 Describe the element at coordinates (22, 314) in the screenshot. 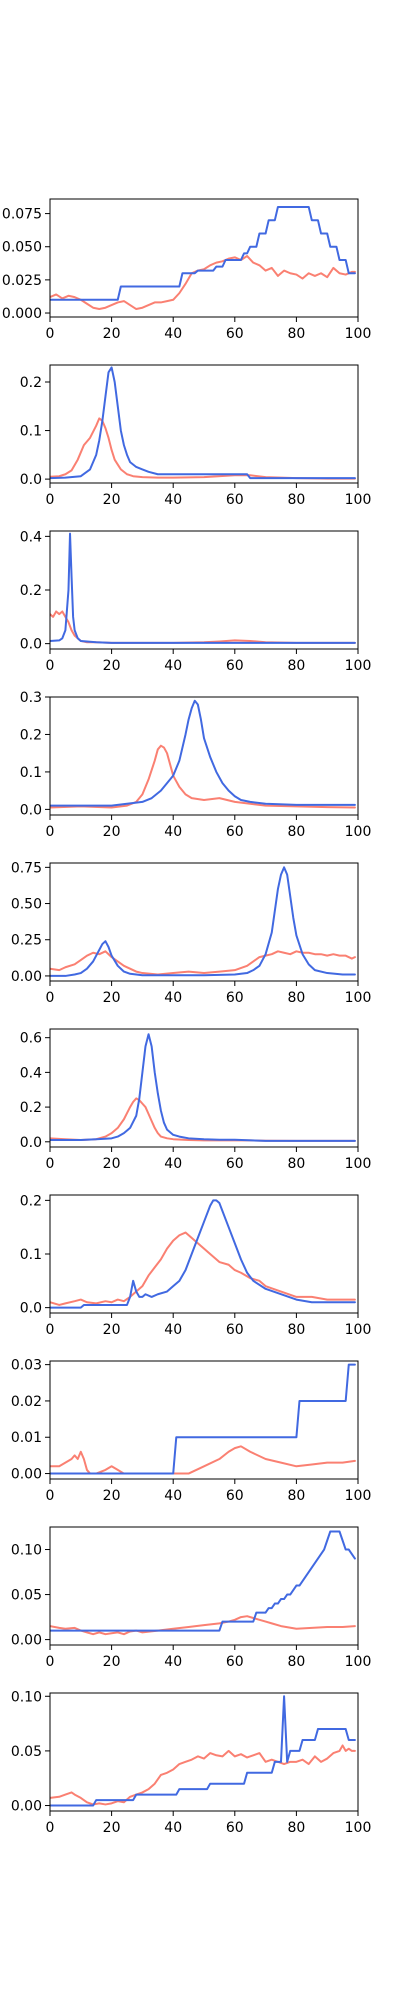

I see `y-tick-label: 0.000` at that location.